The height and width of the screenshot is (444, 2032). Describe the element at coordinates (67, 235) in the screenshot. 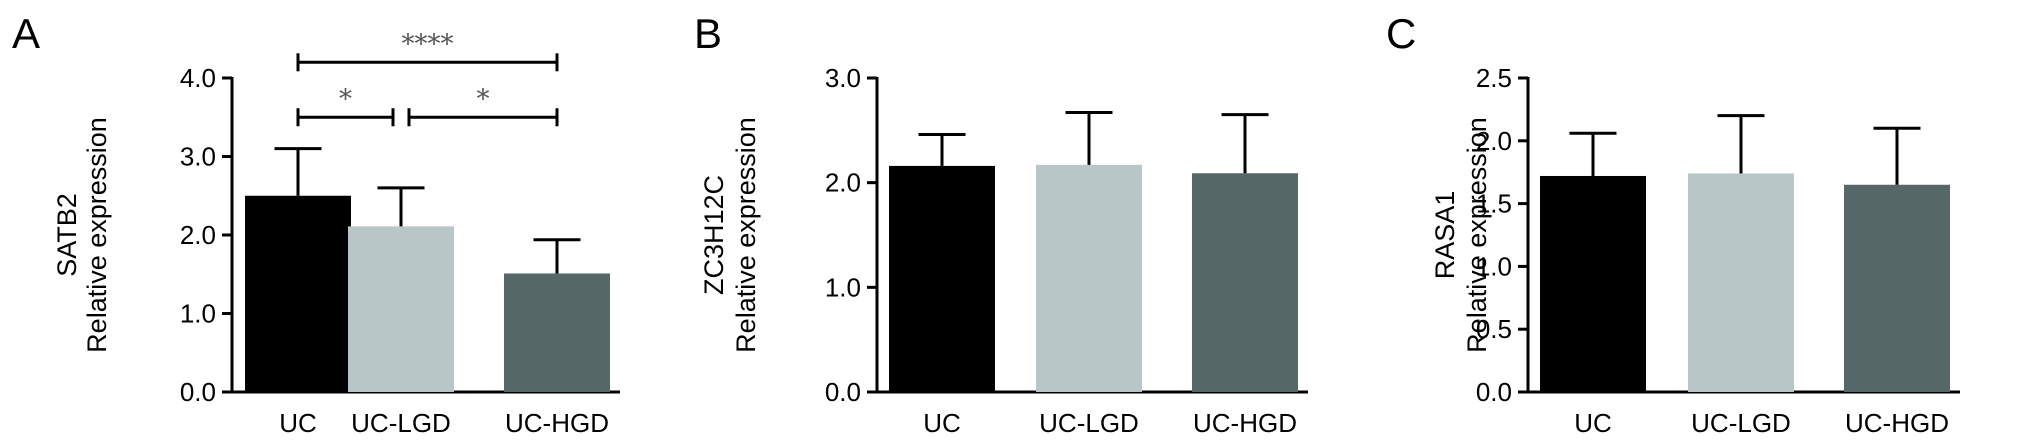

I see `y-axis-gene-label: SATB2` at that location.